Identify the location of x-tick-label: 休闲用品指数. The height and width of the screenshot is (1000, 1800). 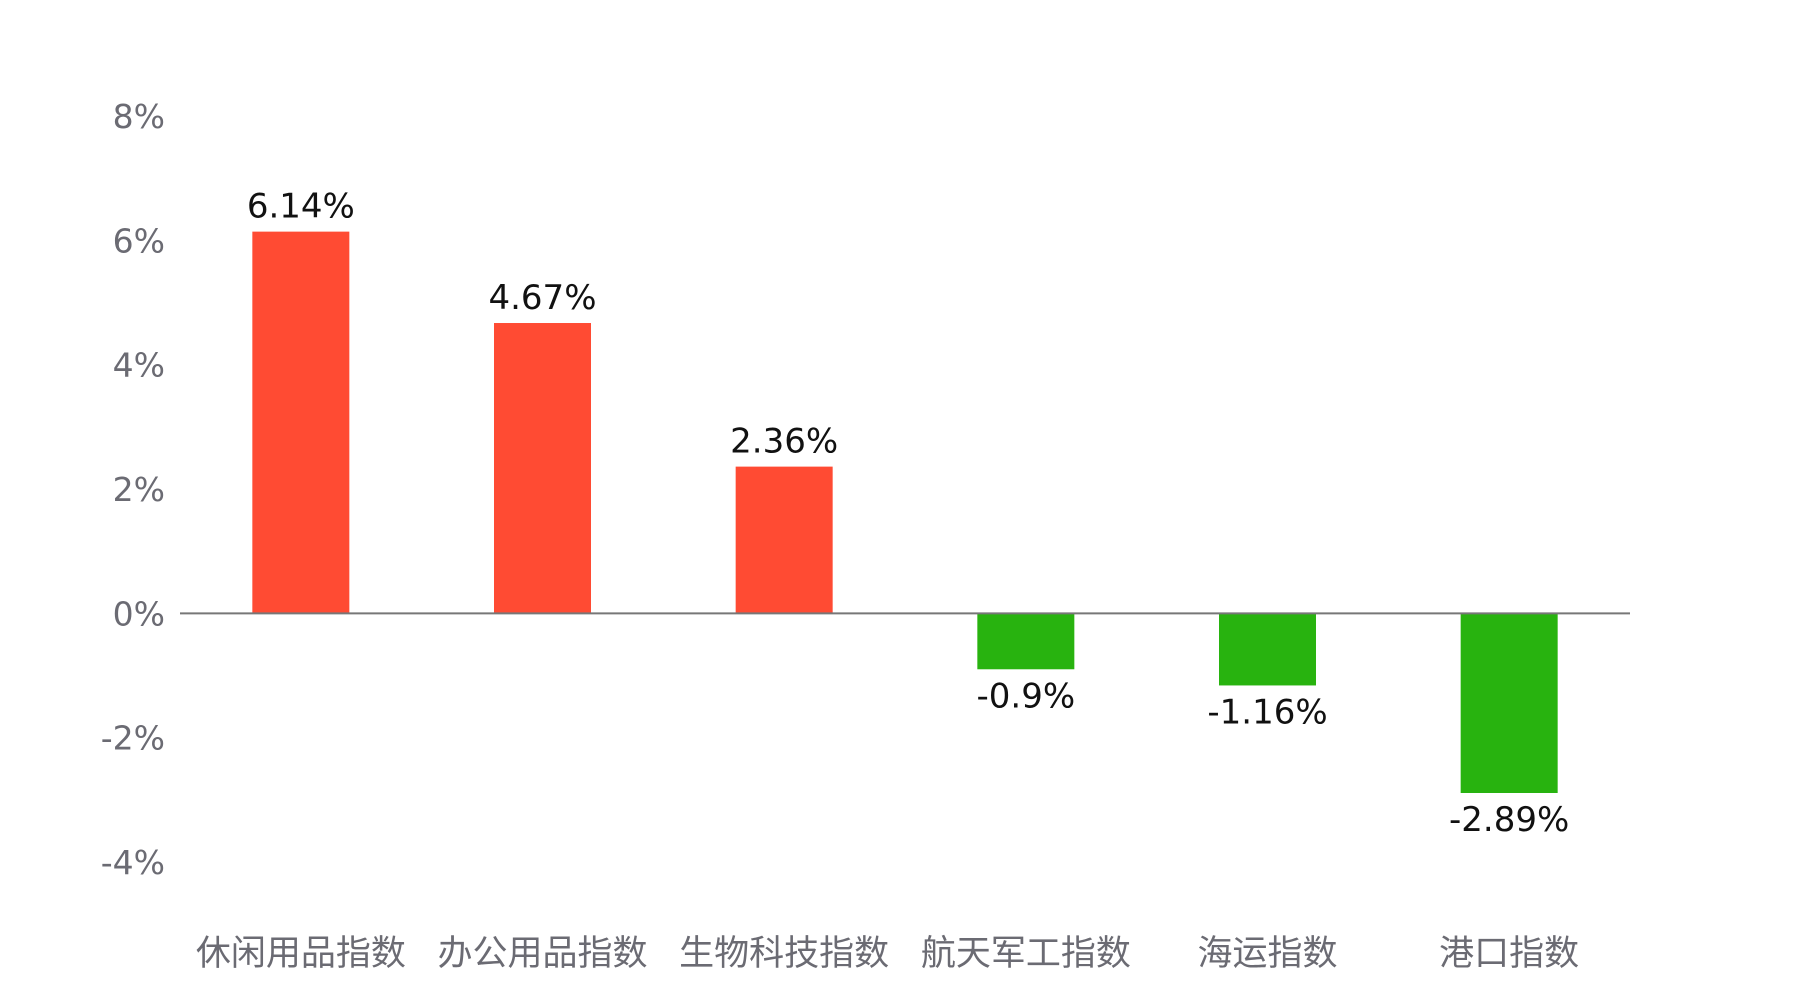
(301, 954).